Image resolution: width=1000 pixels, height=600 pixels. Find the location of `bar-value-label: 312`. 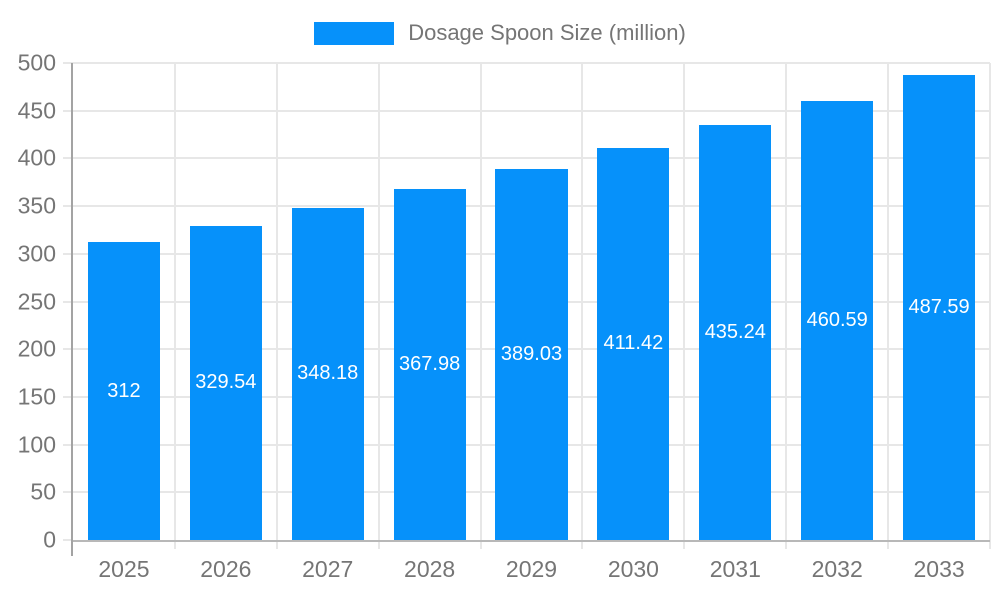

bar-value-label: 312 is located at coordinates (124, 390).